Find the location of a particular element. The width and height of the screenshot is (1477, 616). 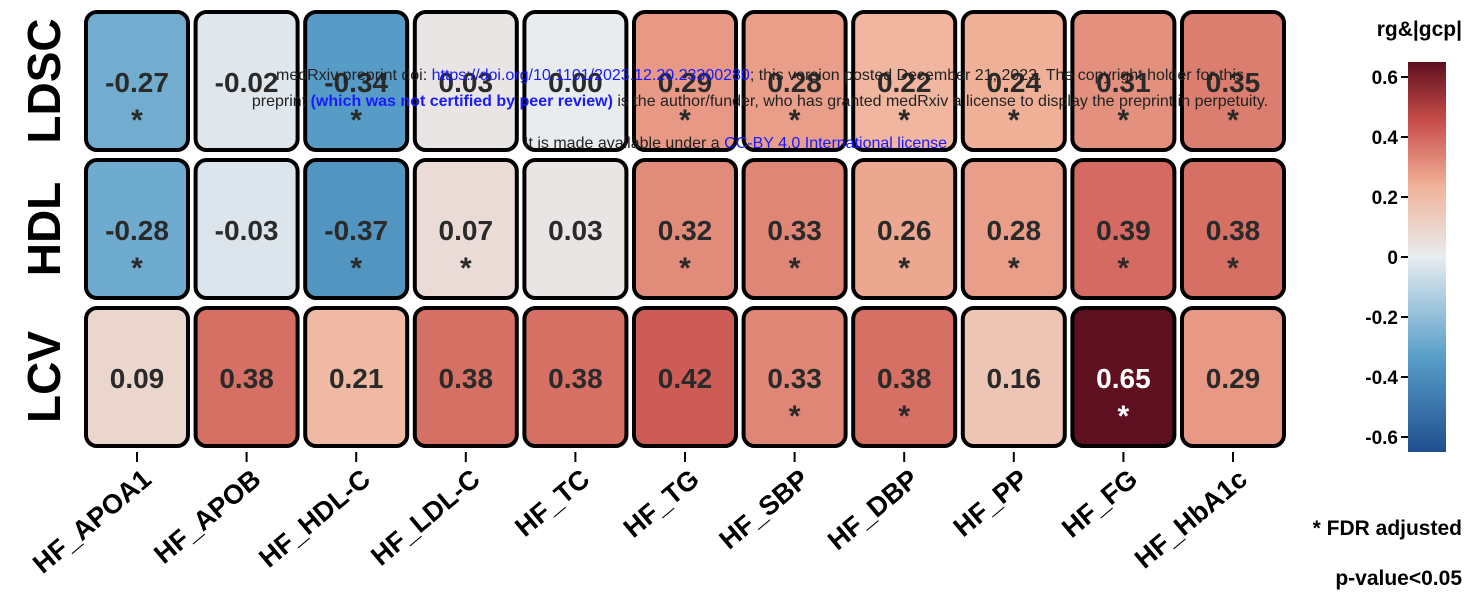

column-label: HF_TC is located at coordinates (552, 503).